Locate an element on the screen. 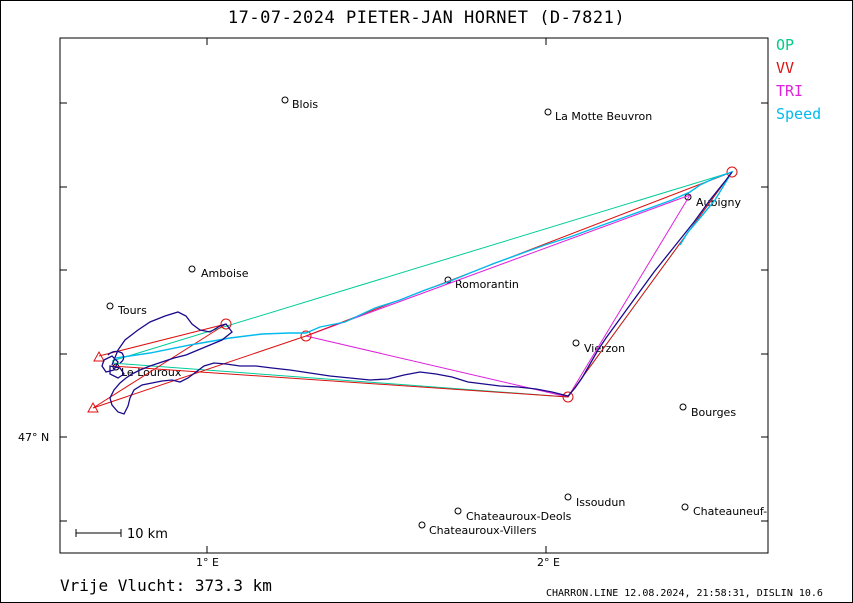 The width and height of the screenshot is (853, 603). place-aubigny: Aubigny is located at coordinates (718, 202).